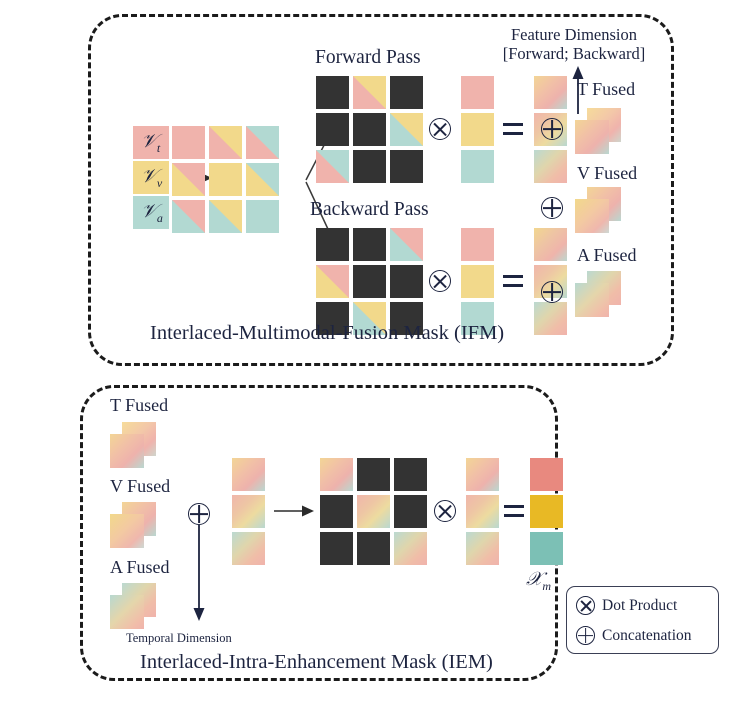 The image size is (754, 720). I want to click on equals-sign-backward, so click(513, 281).